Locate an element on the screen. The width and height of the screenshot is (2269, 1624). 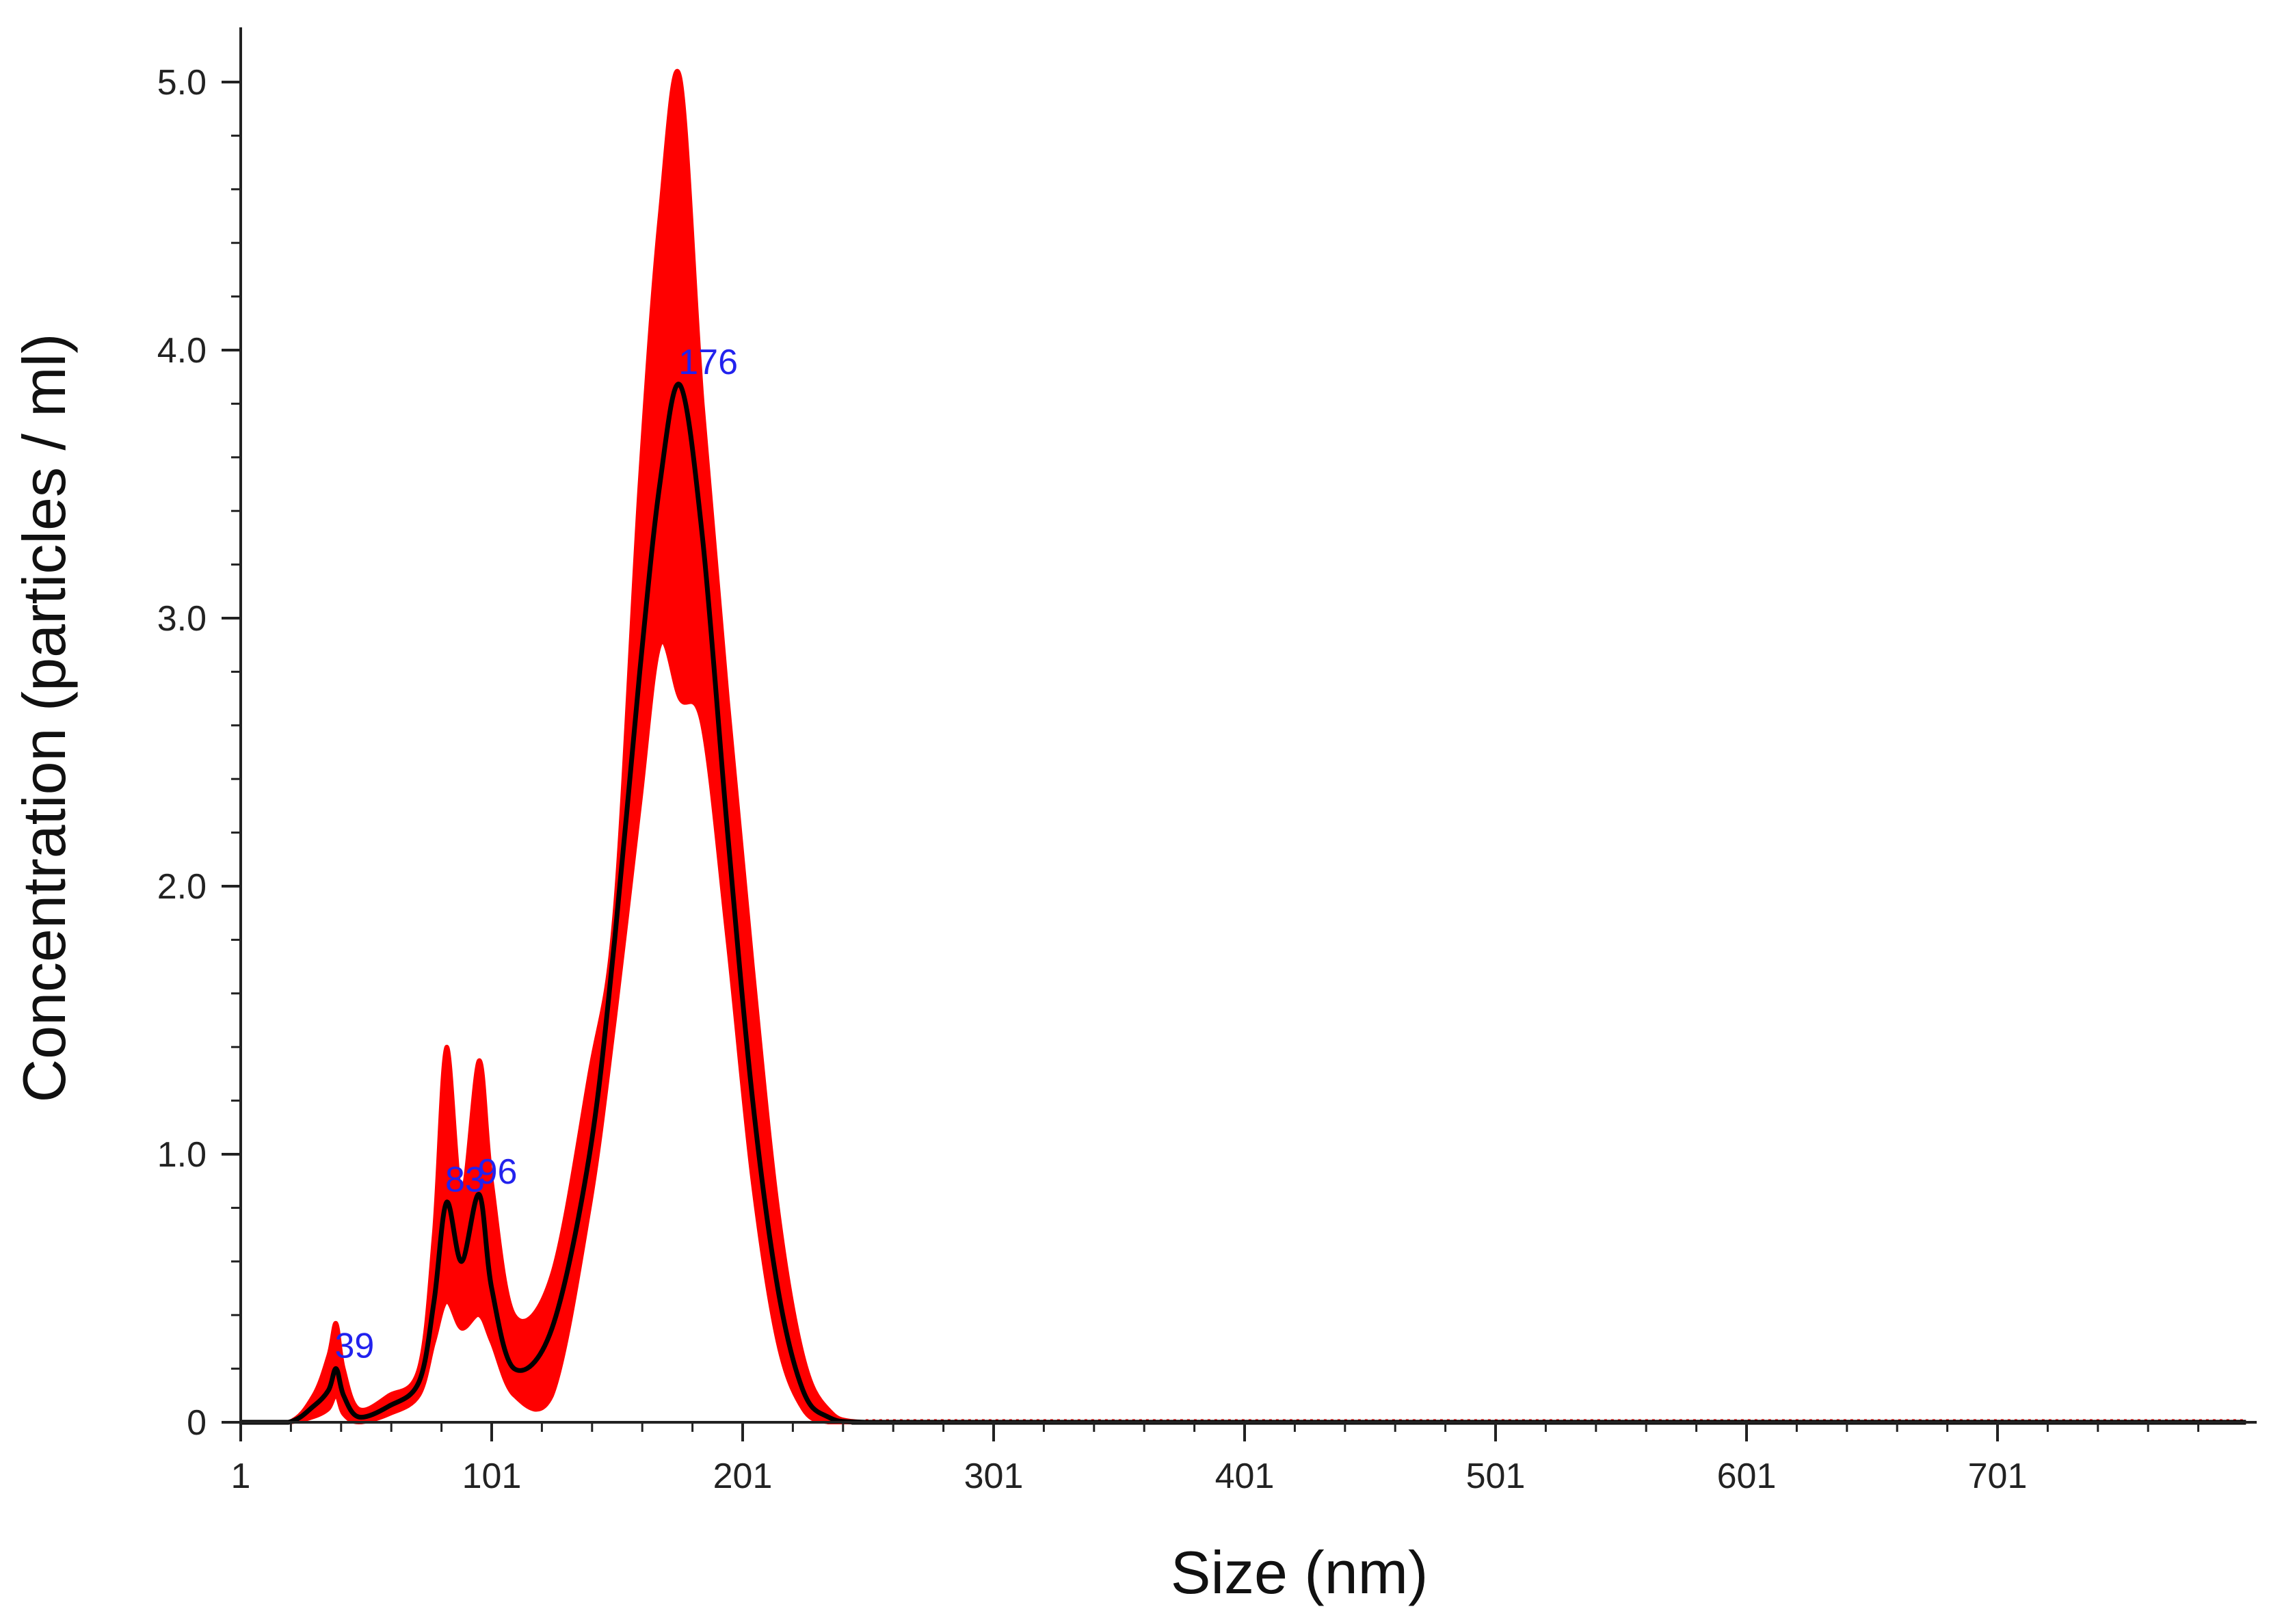
x-tick-label: 601 is located at coordinates (1747, 1476).